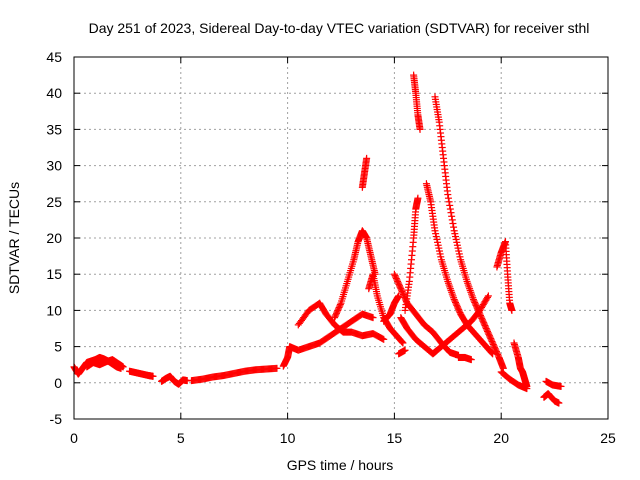 This screenshot has height=480, width=640. I want to click on series-arc-i, so click(364, 172).